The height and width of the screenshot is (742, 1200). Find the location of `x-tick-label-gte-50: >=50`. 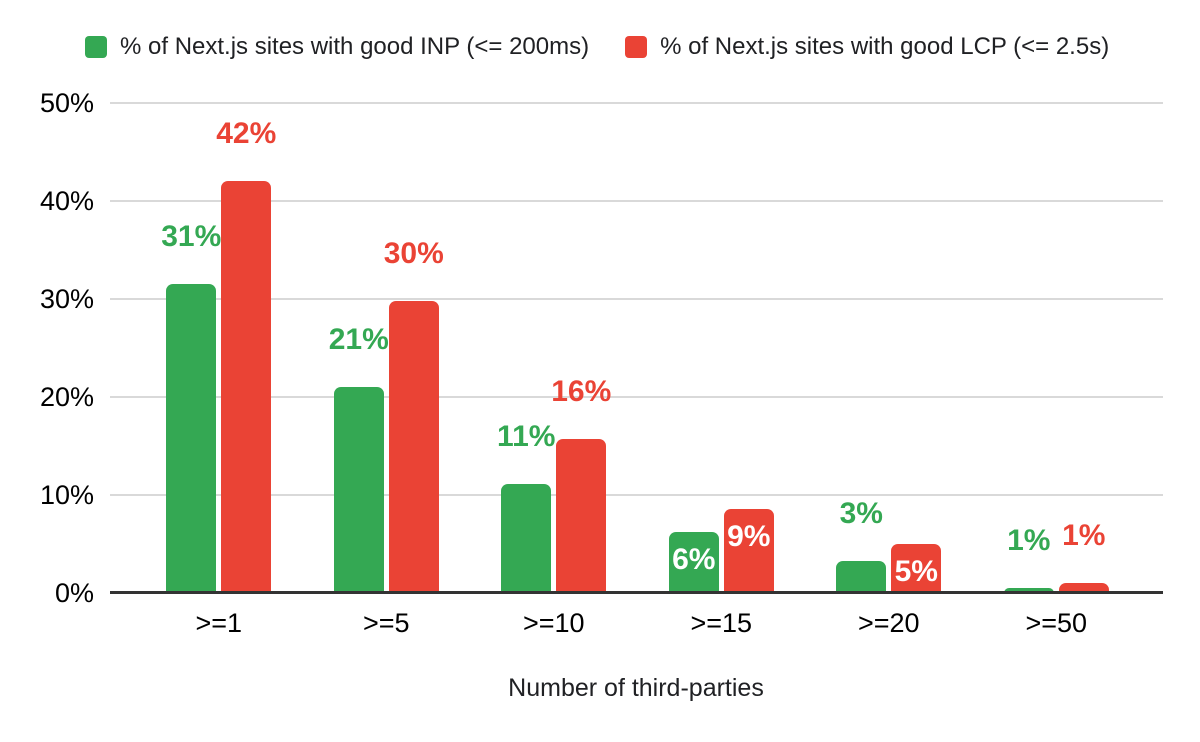

x-tick-label-gte-50: >=50 is located at coordinates (1056, 623).